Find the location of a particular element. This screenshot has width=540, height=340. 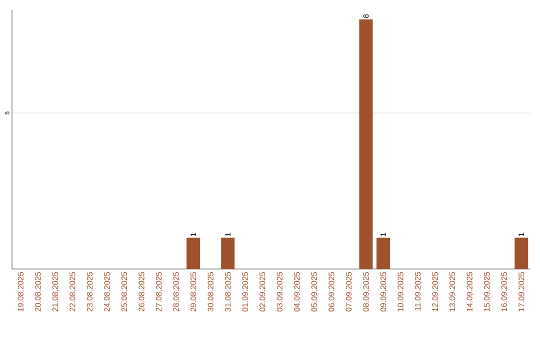

x-tick-label: 01.09.2025 is located at coordinates (245, 292).